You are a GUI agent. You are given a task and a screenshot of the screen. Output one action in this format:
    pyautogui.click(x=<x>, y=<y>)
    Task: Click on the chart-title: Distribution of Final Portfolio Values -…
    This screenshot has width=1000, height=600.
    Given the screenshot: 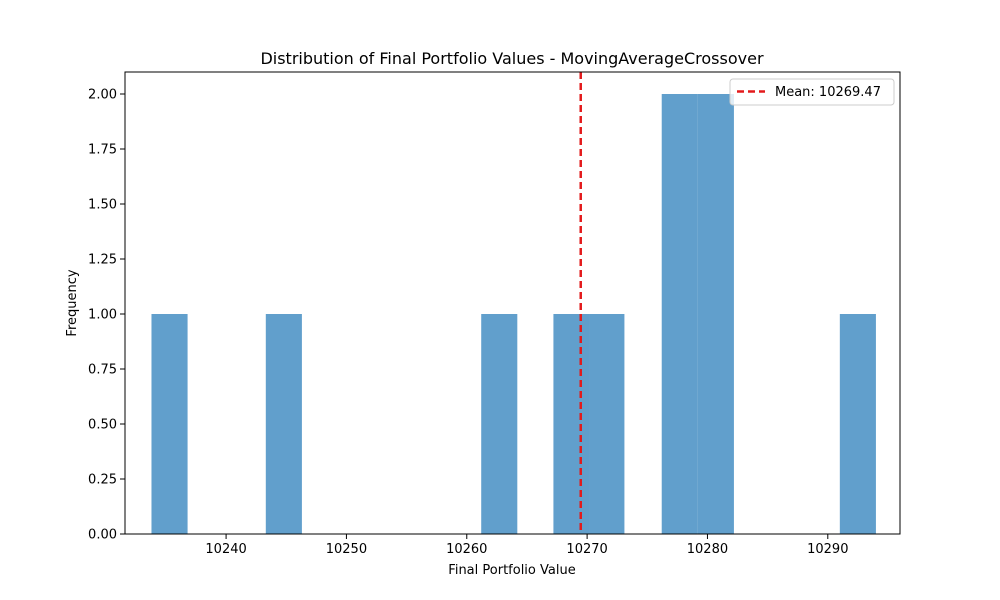 What is the action you would take?
    pyautogui.click(x=511, y=58)
    